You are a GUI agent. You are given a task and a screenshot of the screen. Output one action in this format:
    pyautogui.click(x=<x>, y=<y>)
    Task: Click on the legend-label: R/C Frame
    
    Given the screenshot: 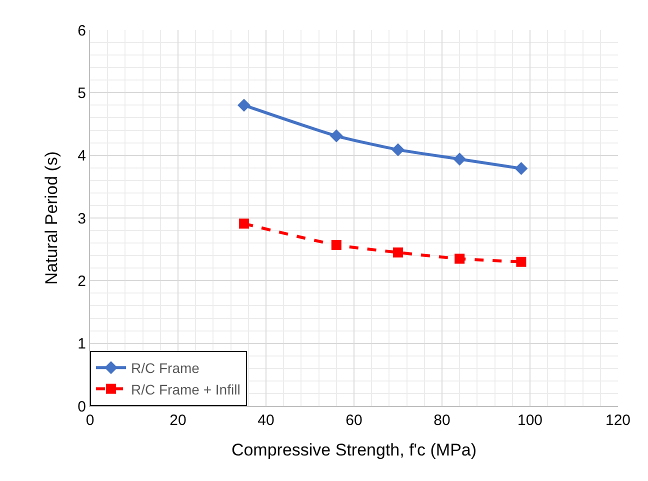 What is the action you would take?
    pyautogui.click(x=165, y=368)
    